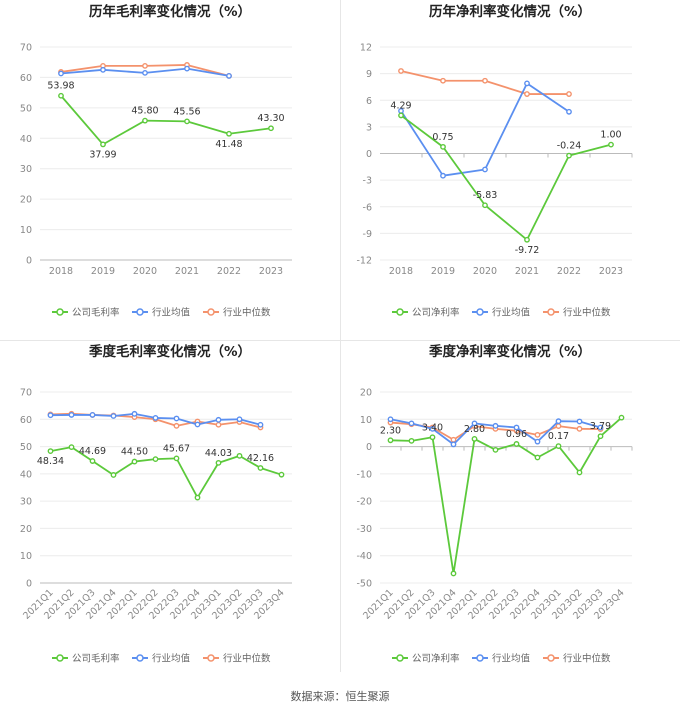 This screenshot has width=680, height=712. Describe the element at coordinates (102, 154) in the screenshot. I see `data-label: 37.99` at that location.